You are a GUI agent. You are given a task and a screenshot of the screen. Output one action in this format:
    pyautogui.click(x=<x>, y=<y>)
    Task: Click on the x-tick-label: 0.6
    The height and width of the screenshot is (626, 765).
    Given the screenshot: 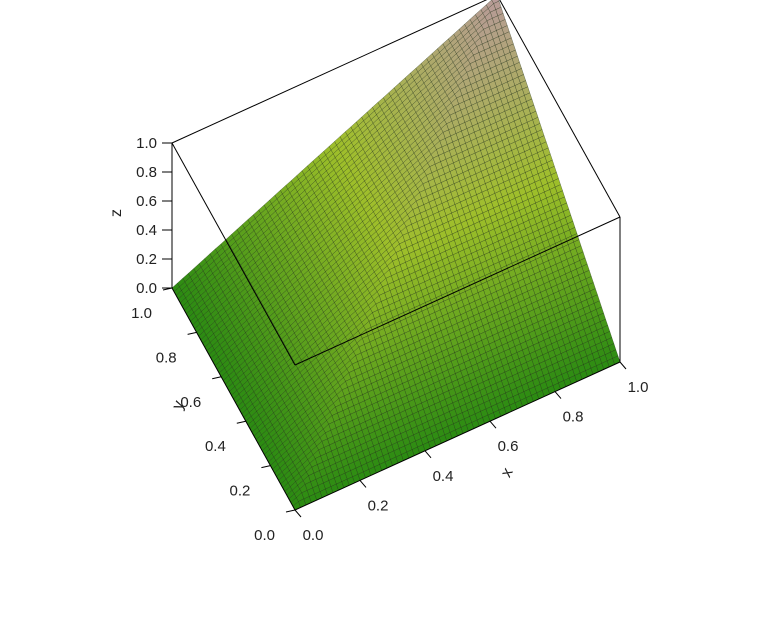 What is the action you would take?
    pyautogui.click(x=508, y=446)
    